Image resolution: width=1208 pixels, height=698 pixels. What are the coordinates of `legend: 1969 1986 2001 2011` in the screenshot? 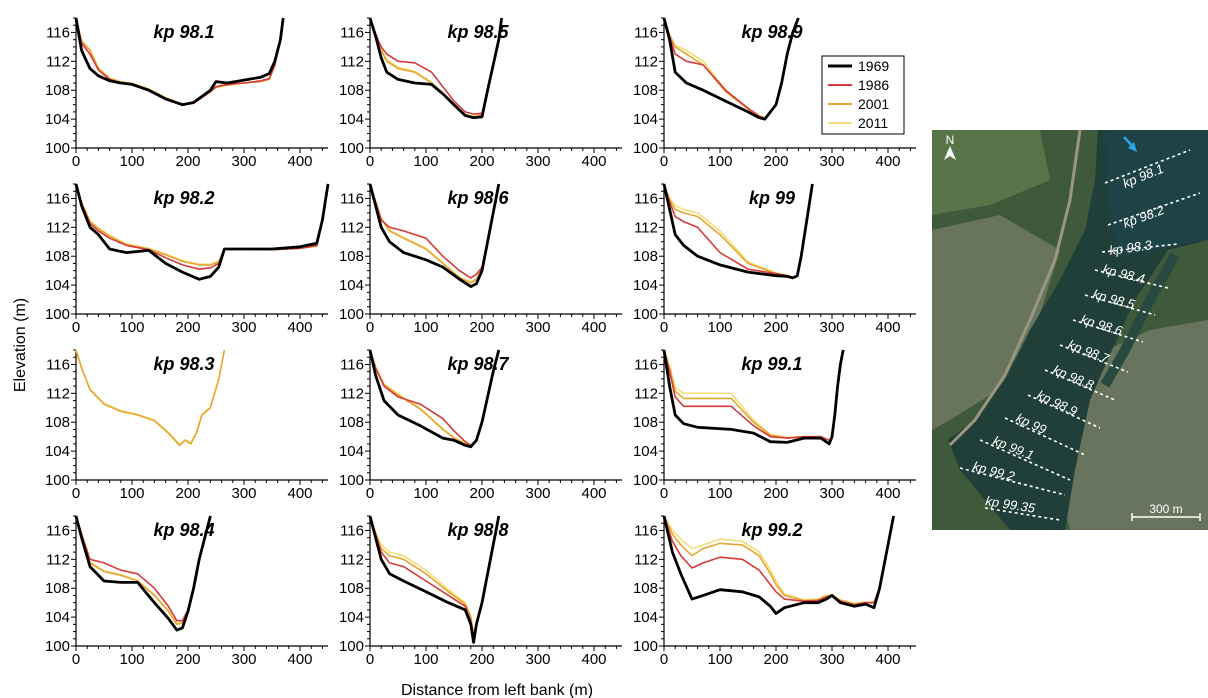 It's located at (863, 95).